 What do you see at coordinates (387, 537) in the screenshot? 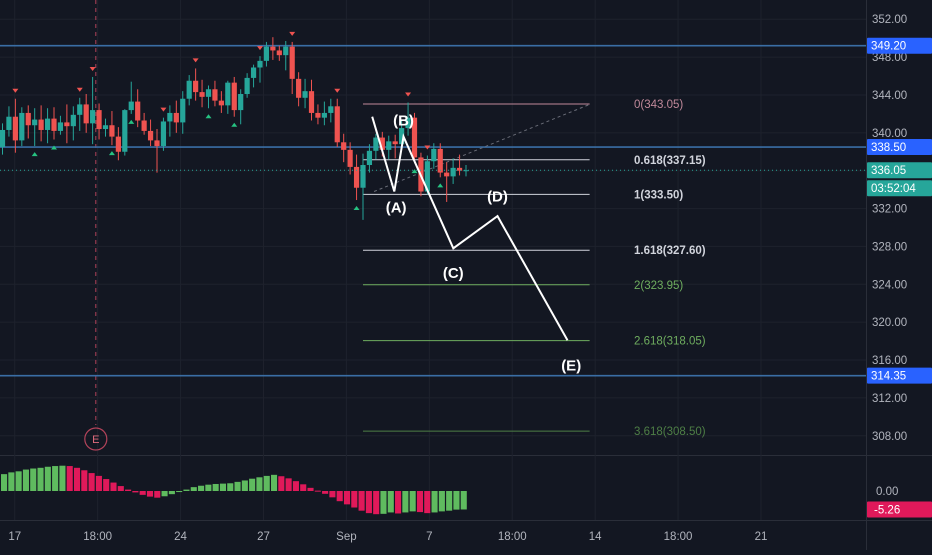
I see `time-axis: 17 18:00 24 27 Sep 7 18:00 14 18:00 21` at bounding box center [387, 537].